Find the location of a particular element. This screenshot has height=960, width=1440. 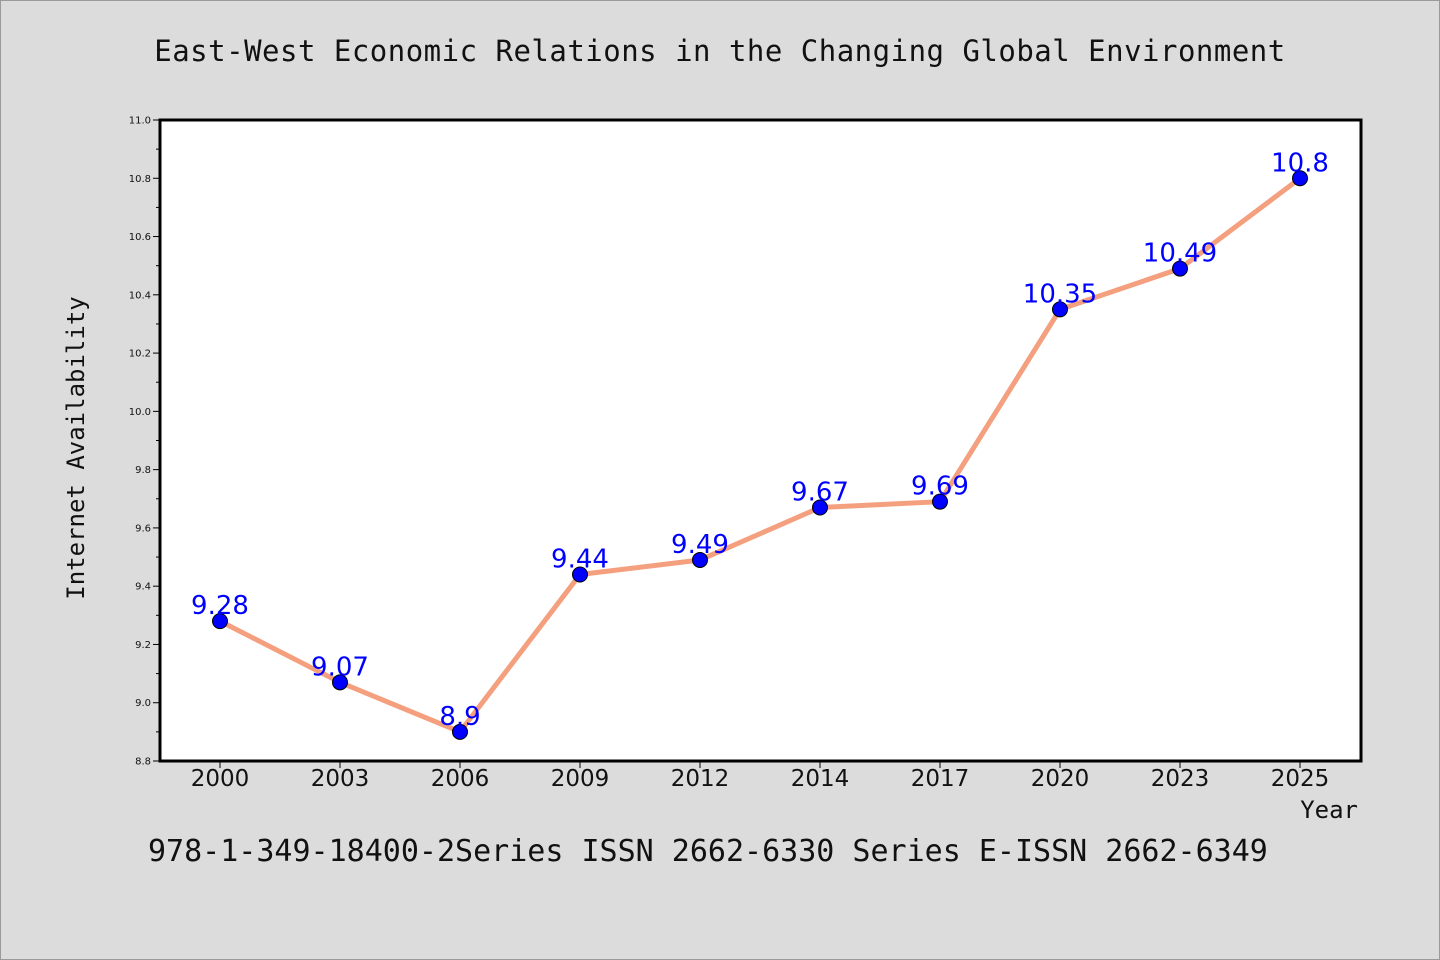

y-tick-label: 8.8 is located at coordinates (143, 762).